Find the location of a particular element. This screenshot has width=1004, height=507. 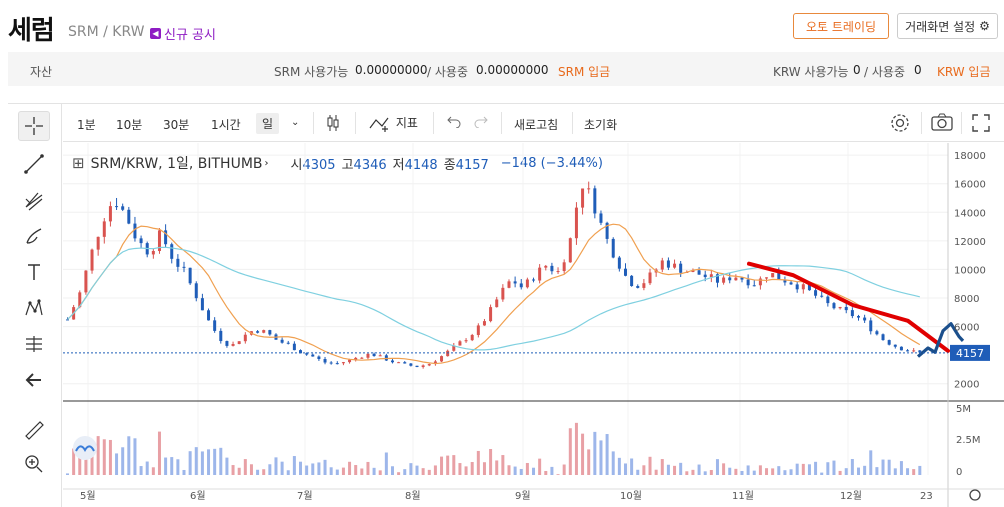

chart-settings-button is located at coordinates (900, 124).